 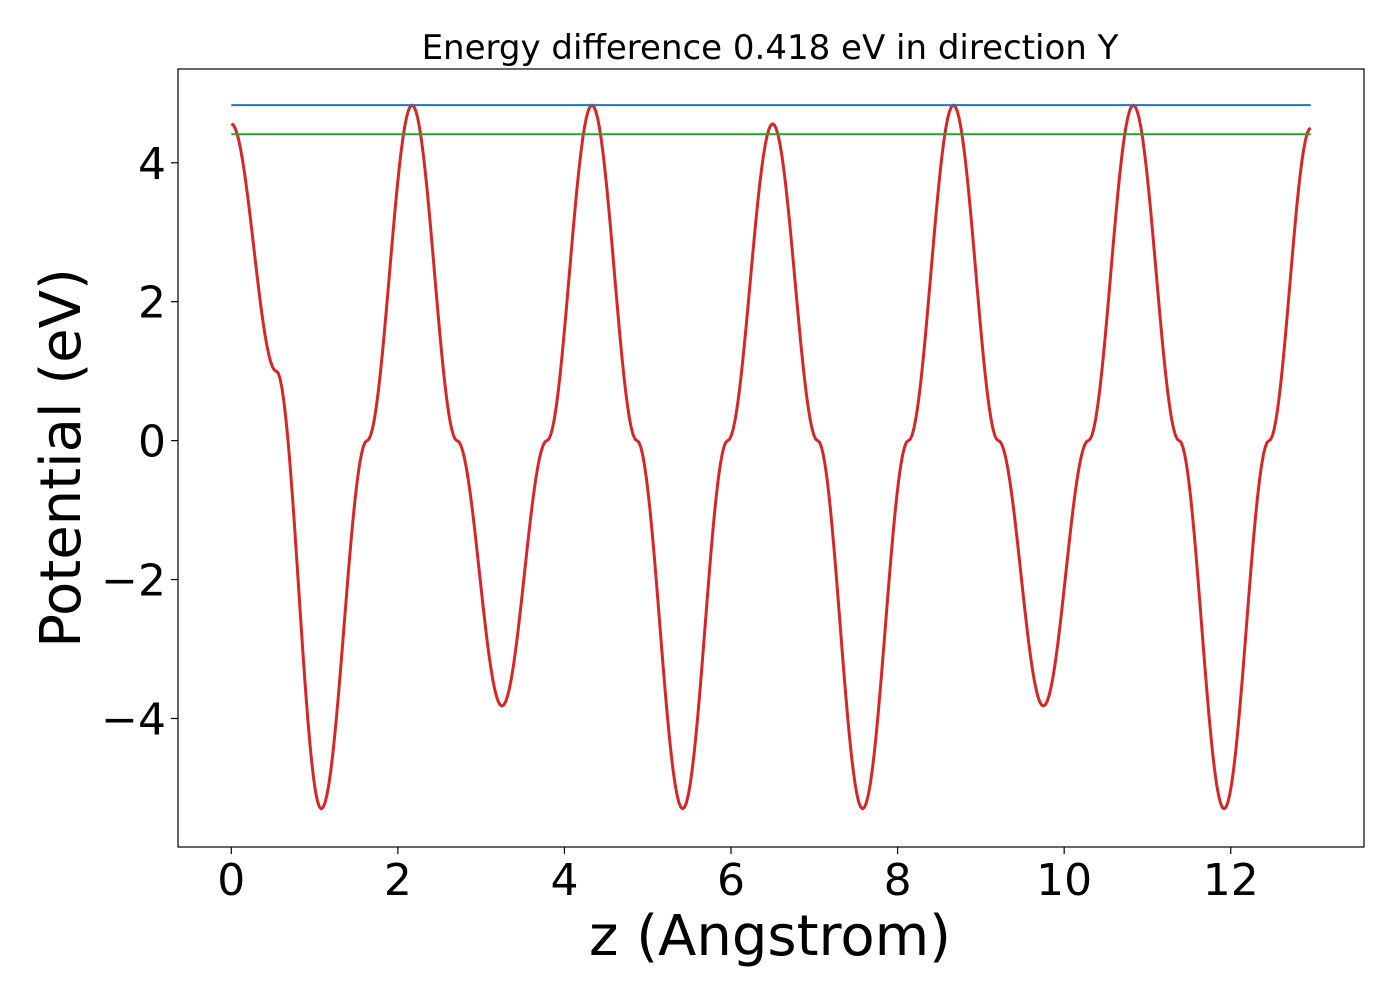 What do you see at coordinates (231, 880) in the screenshot?
I see `x-tick-label: 0` at bounding box center [231, 880].